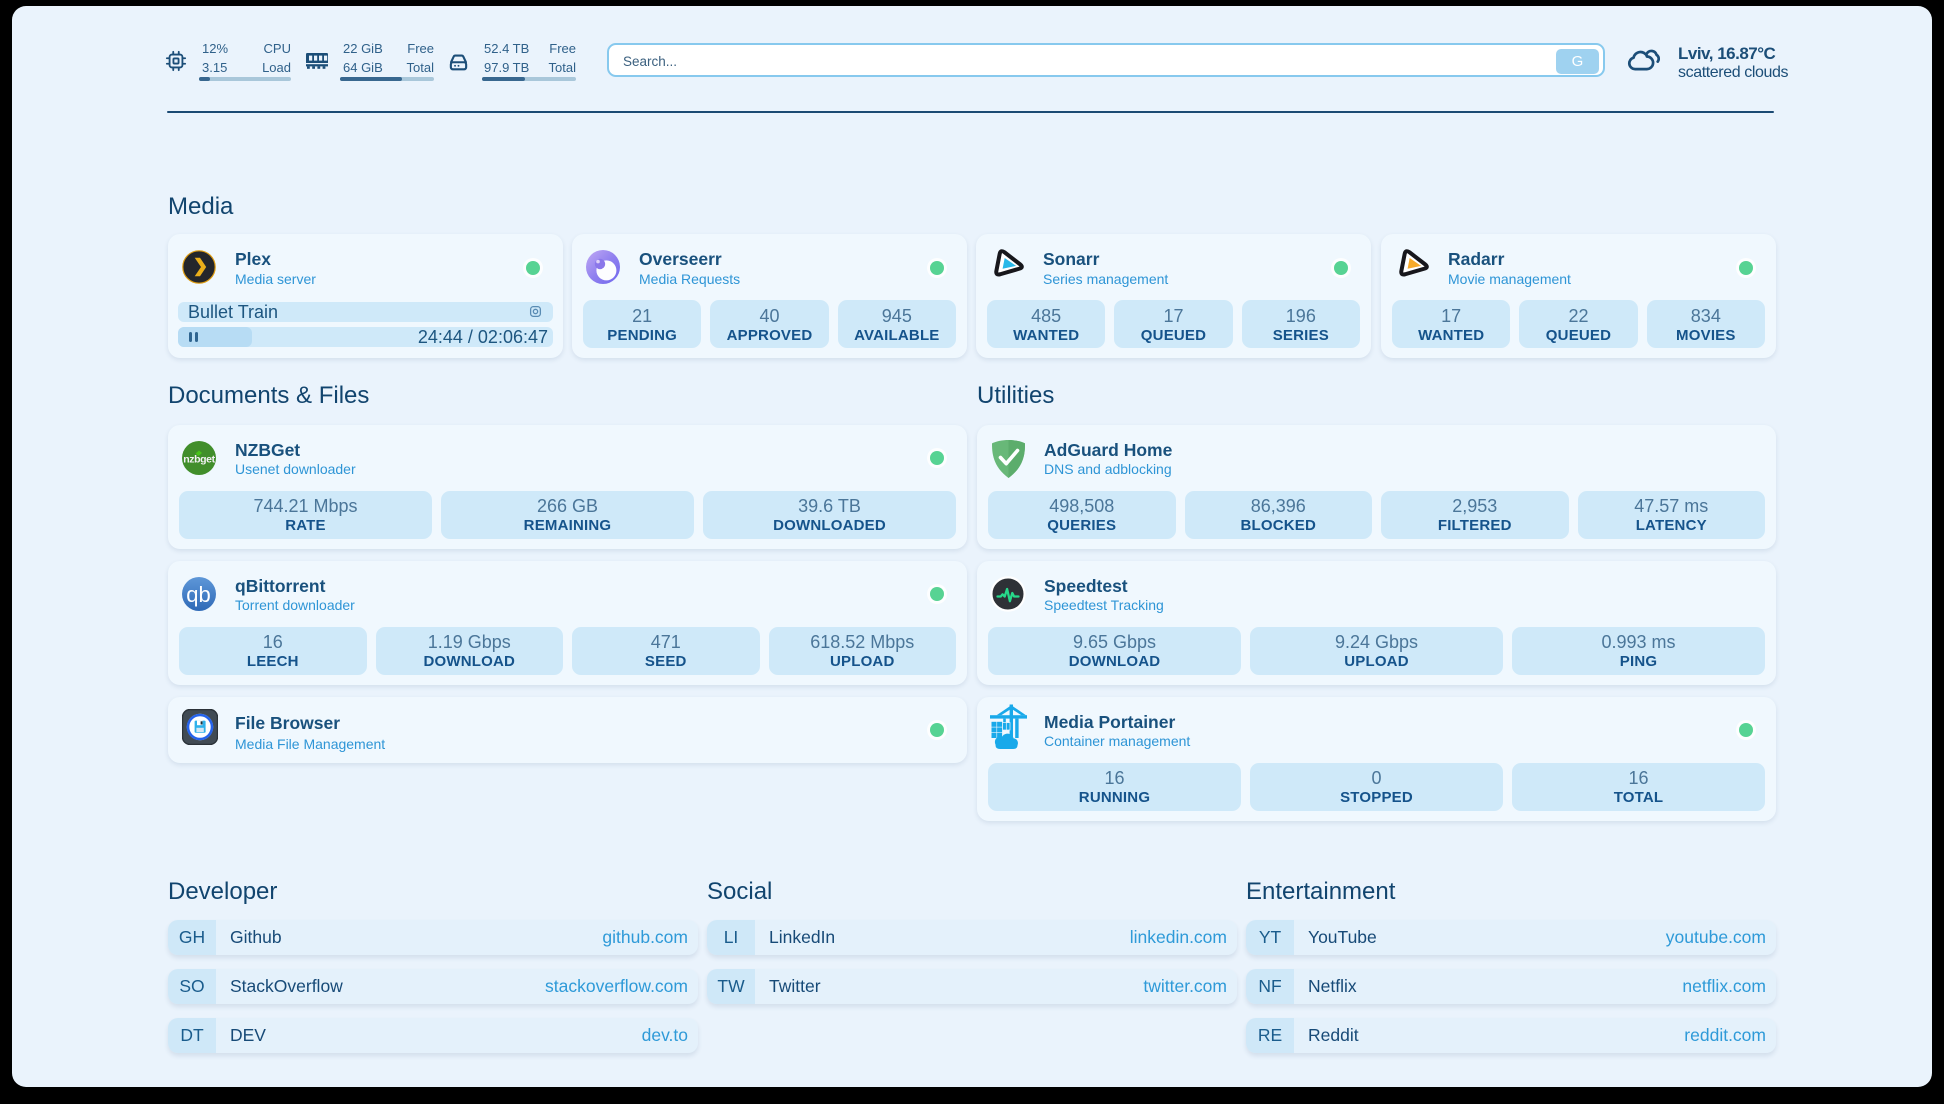 This screenshot has height=1104, width=1944. I want to click on svg-text: qb, so click(198, 594).